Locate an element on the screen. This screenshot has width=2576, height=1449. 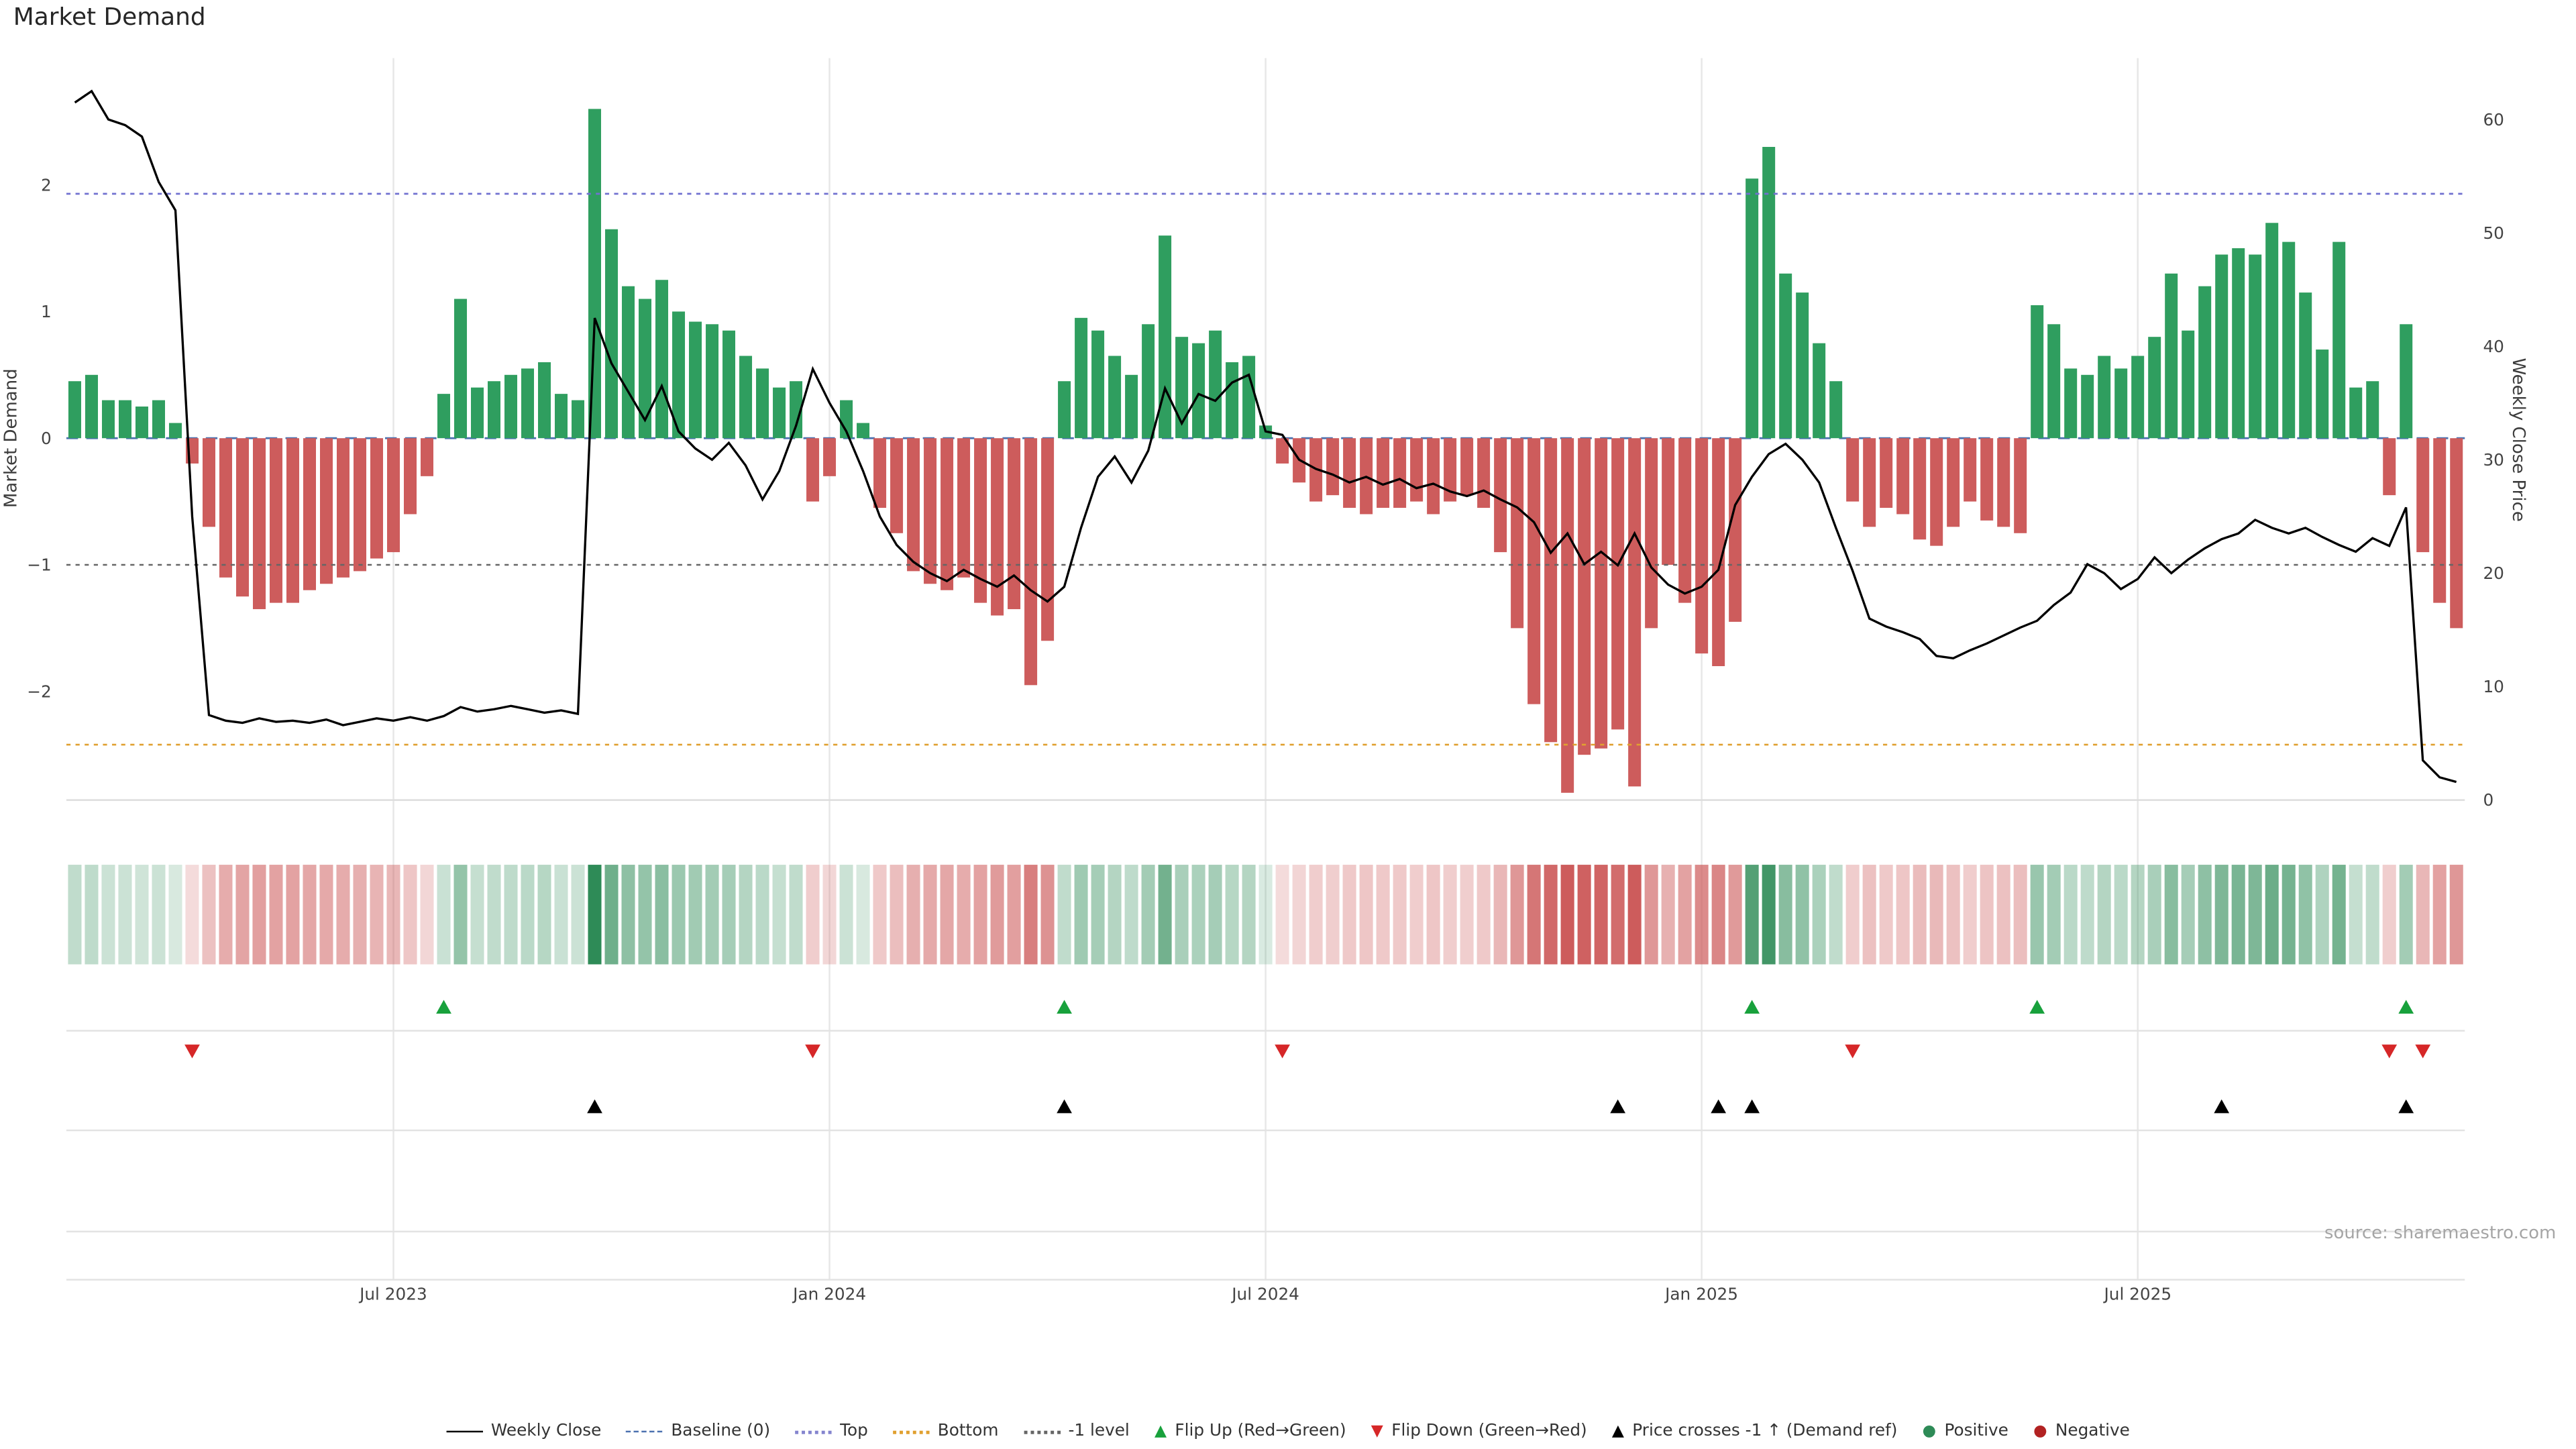
legend-label: Bottom is located at coordinates (968, 1431).